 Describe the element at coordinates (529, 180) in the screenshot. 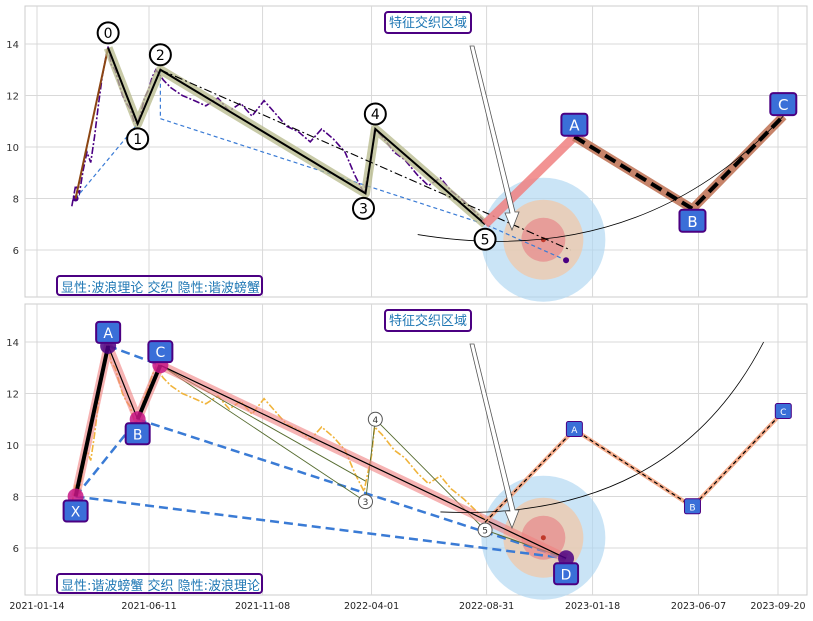

I see `forecast-band-5a` at that location.